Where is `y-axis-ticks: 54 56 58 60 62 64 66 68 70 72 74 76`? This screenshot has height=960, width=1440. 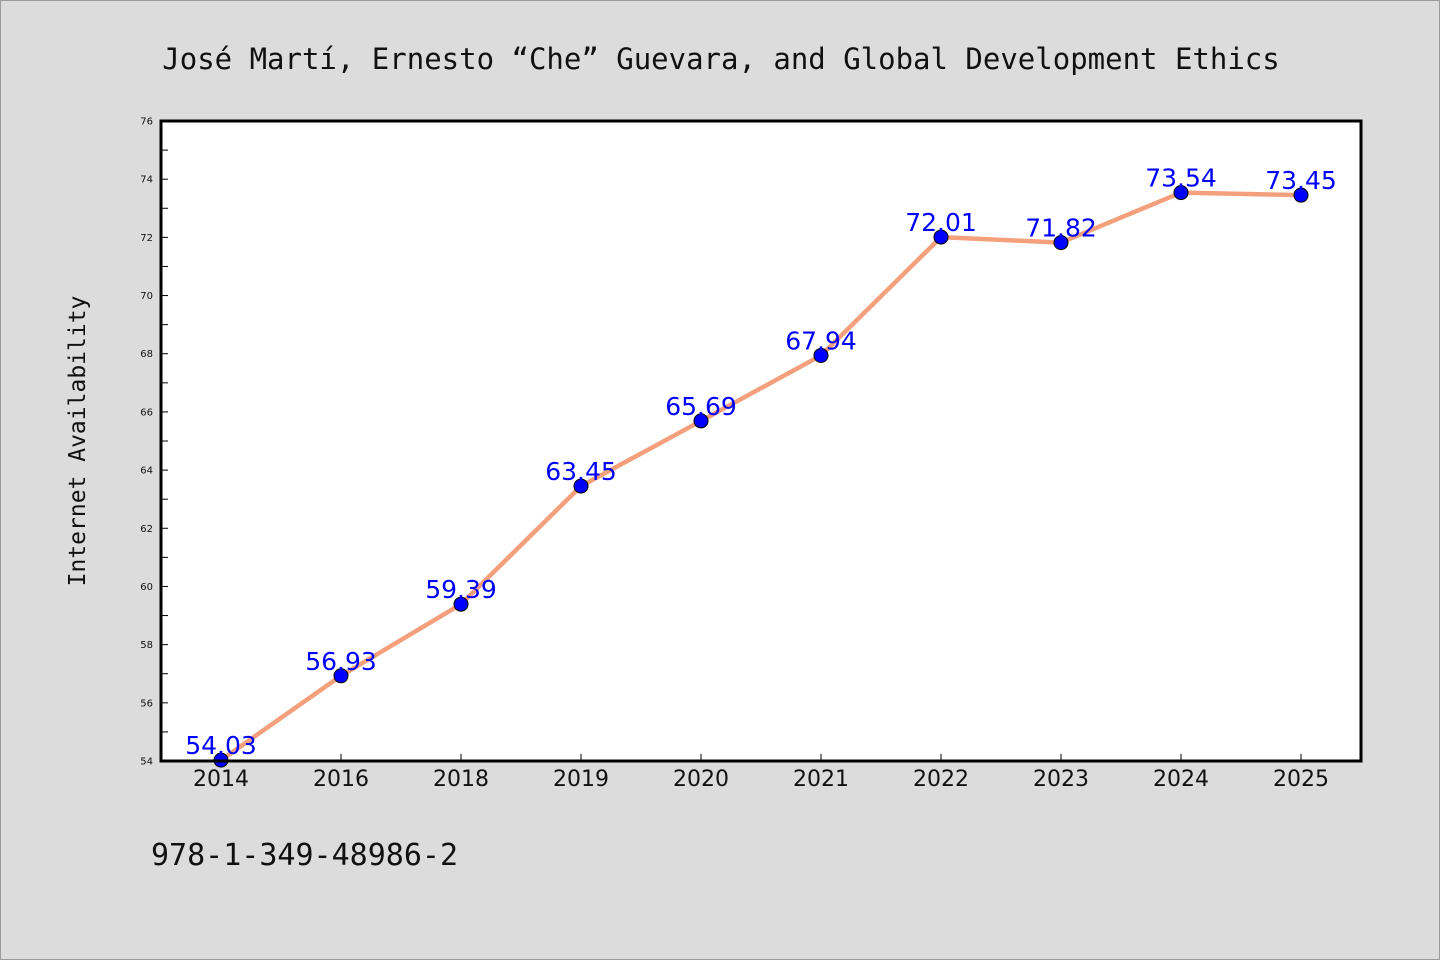
y-axis-ticks: 54 56 58 60 62 64 66 68 70 72 74 76 is located at coordinates (154, 442).